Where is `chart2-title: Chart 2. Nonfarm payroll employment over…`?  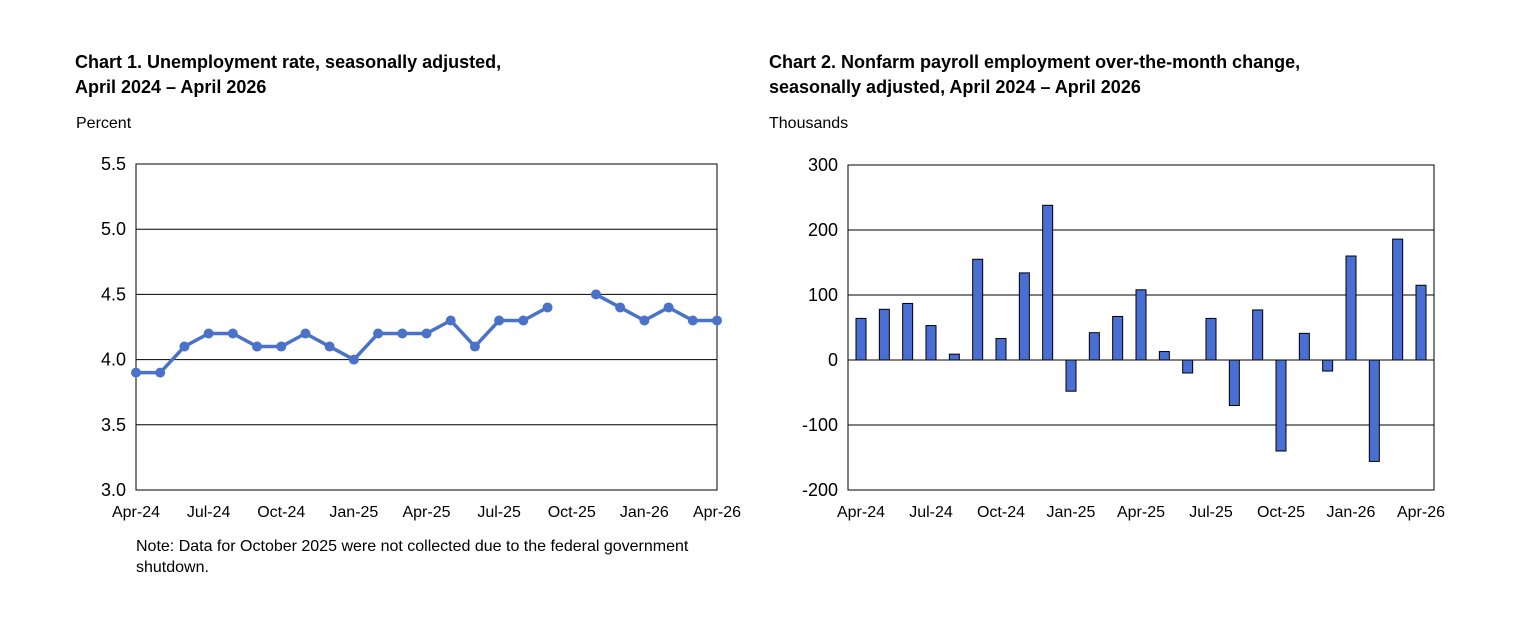 chart2-title: Chart 2. Nonfarm payroll employment over… is located at coordinates (1119, 75).